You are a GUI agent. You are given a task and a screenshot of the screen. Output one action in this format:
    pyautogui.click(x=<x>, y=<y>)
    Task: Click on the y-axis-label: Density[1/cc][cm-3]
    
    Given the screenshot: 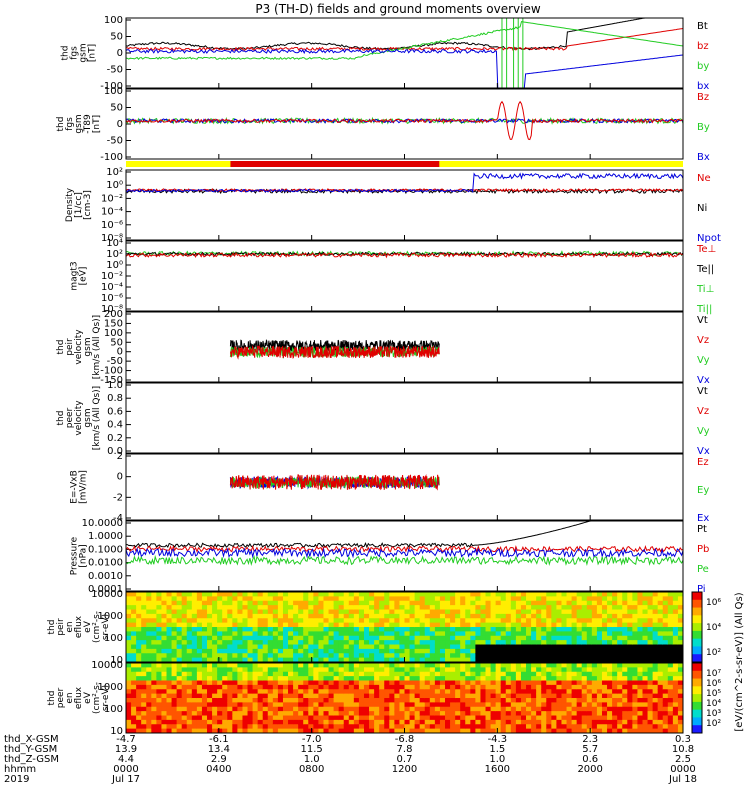 What is the action you would take?
    pyautogui.click(x=79, y=204)
    